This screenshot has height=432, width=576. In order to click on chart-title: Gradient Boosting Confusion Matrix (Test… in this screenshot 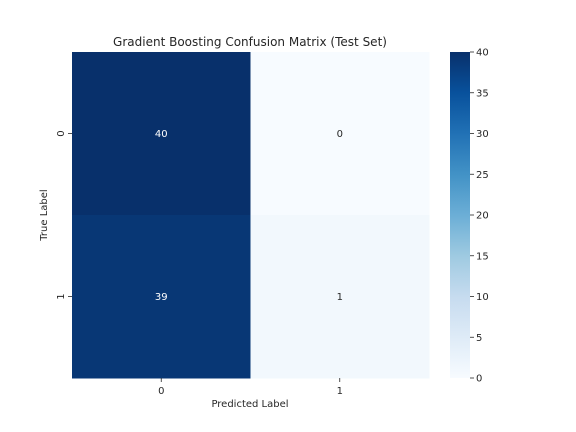, I will do `click(250, 42)`.